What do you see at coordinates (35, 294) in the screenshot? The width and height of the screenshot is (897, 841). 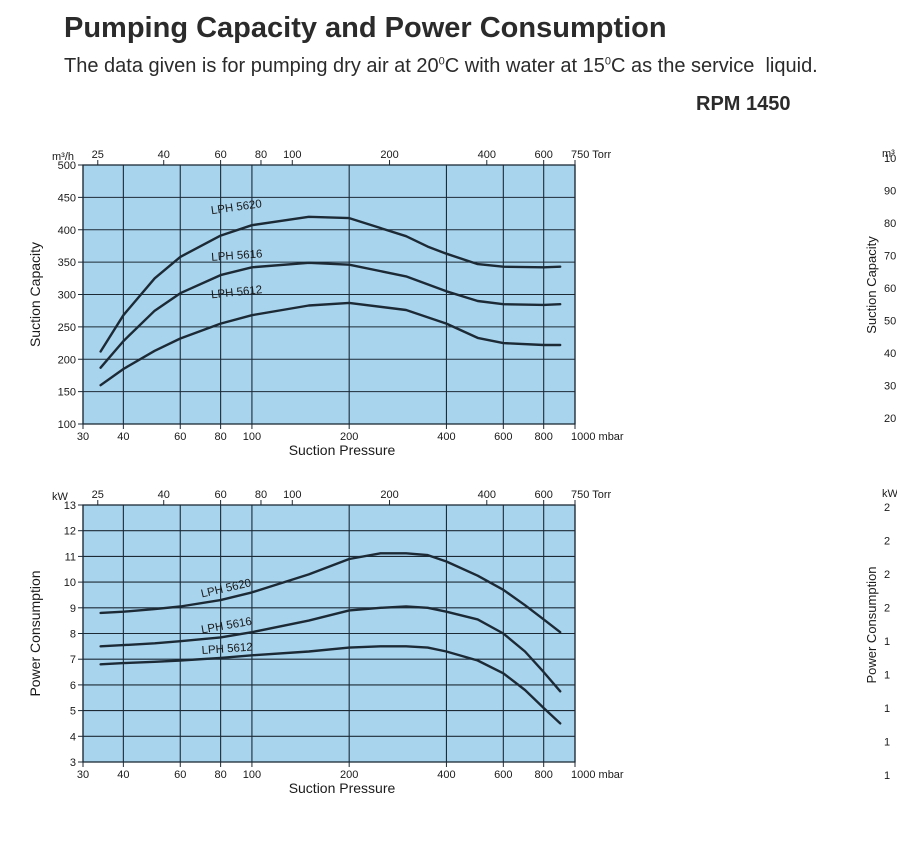 I see `y-axis-title: Suction Capacity` at bounding box center [35, 294].